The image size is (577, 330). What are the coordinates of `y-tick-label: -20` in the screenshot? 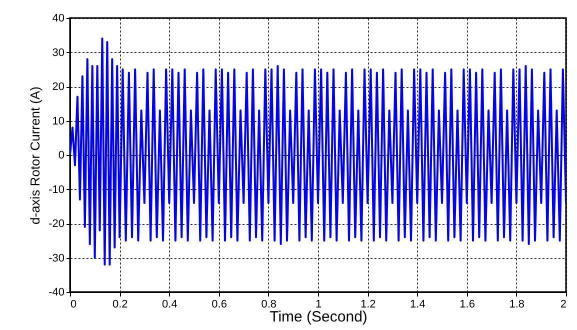 It's located at (56, 224).